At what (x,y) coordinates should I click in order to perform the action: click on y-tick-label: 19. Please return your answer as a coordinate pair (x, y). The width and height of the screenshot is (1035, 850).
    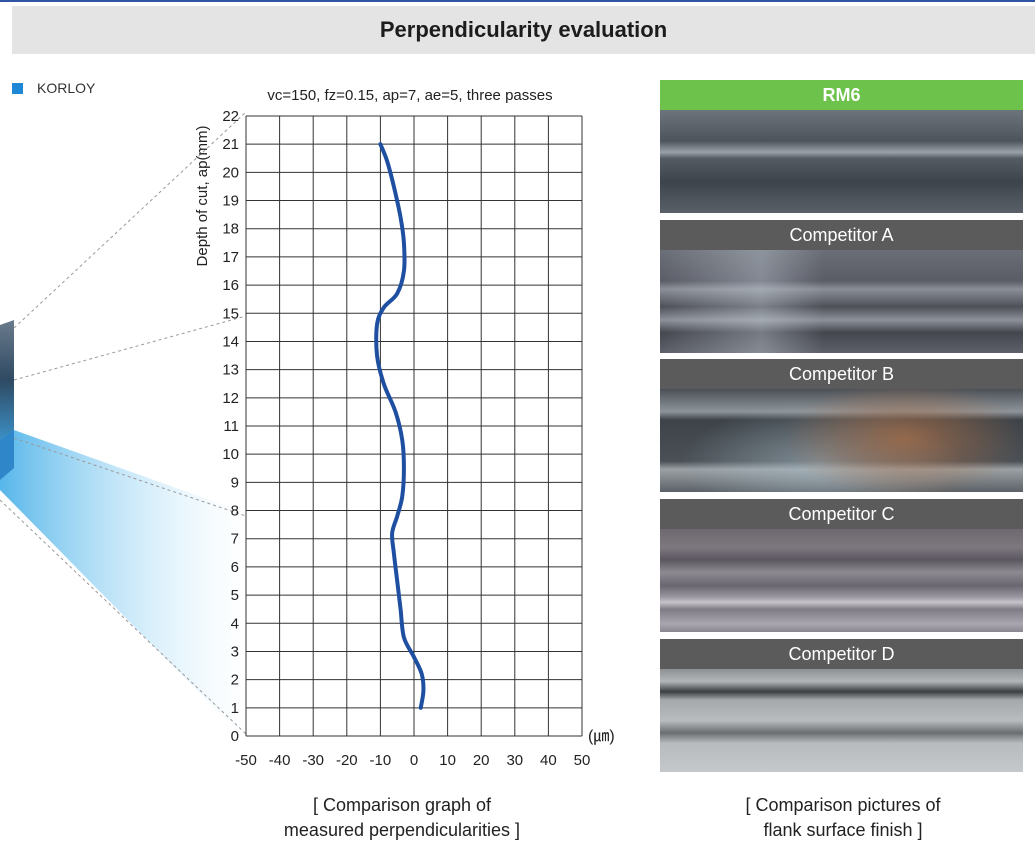
    Looking at the image, I should click on (230, 201).